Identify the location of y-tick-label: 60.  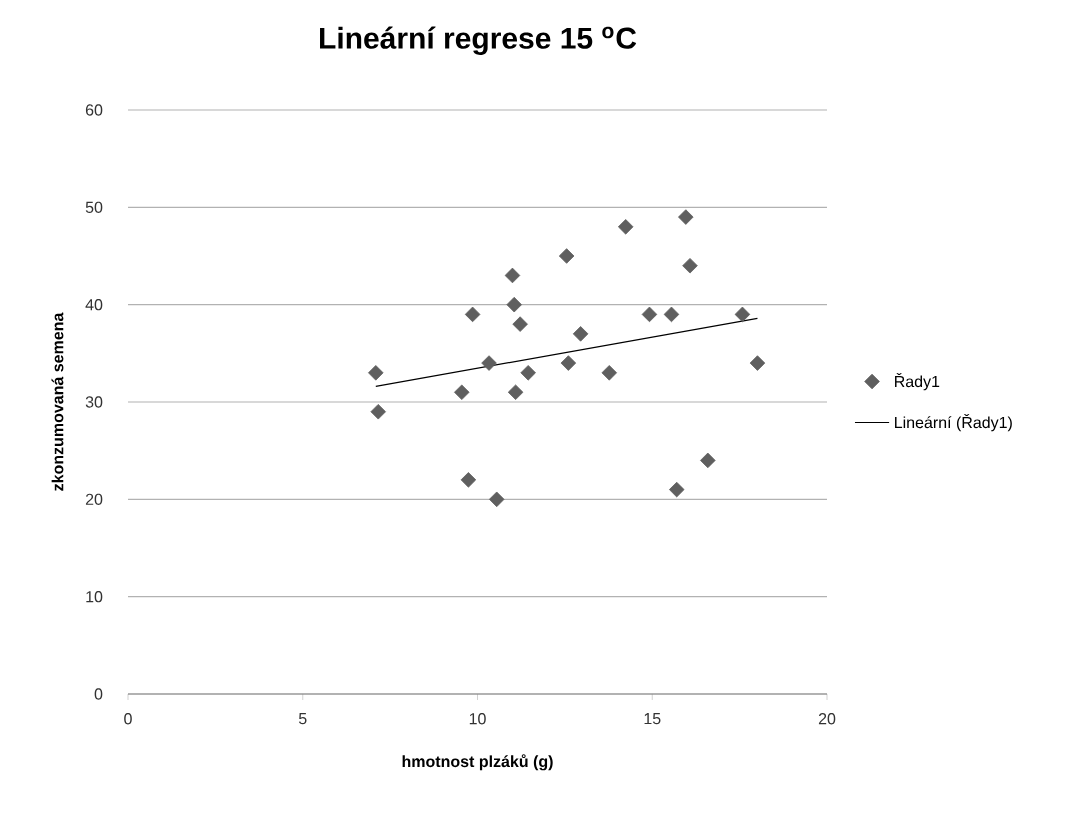
(94, 110).